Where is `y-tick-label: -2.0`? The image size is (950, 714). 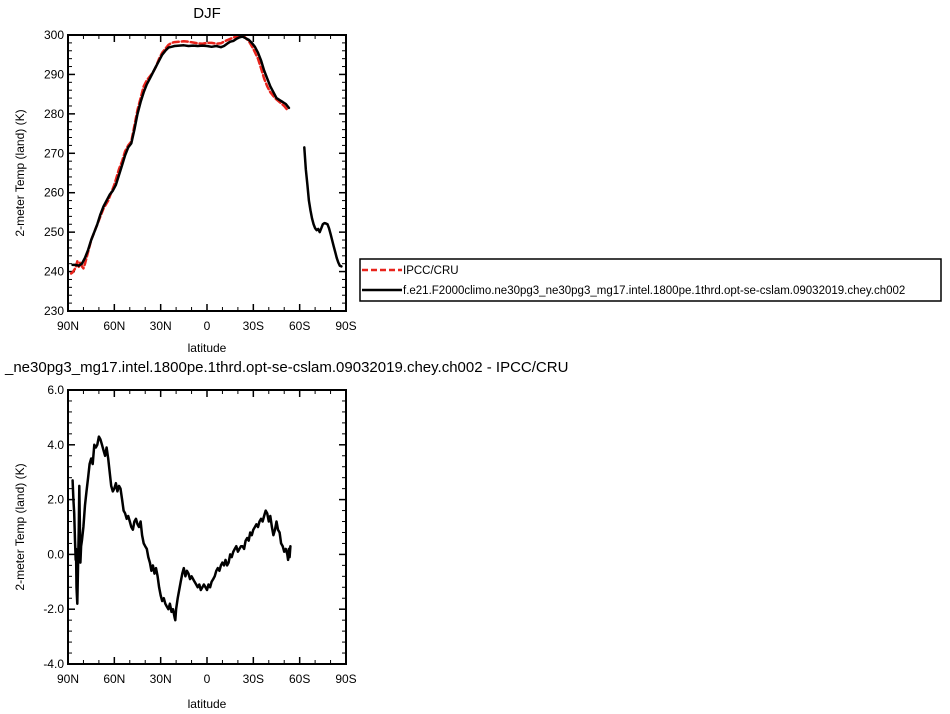
y-tick-label: -2.0 is located at coordinates (53, 609).